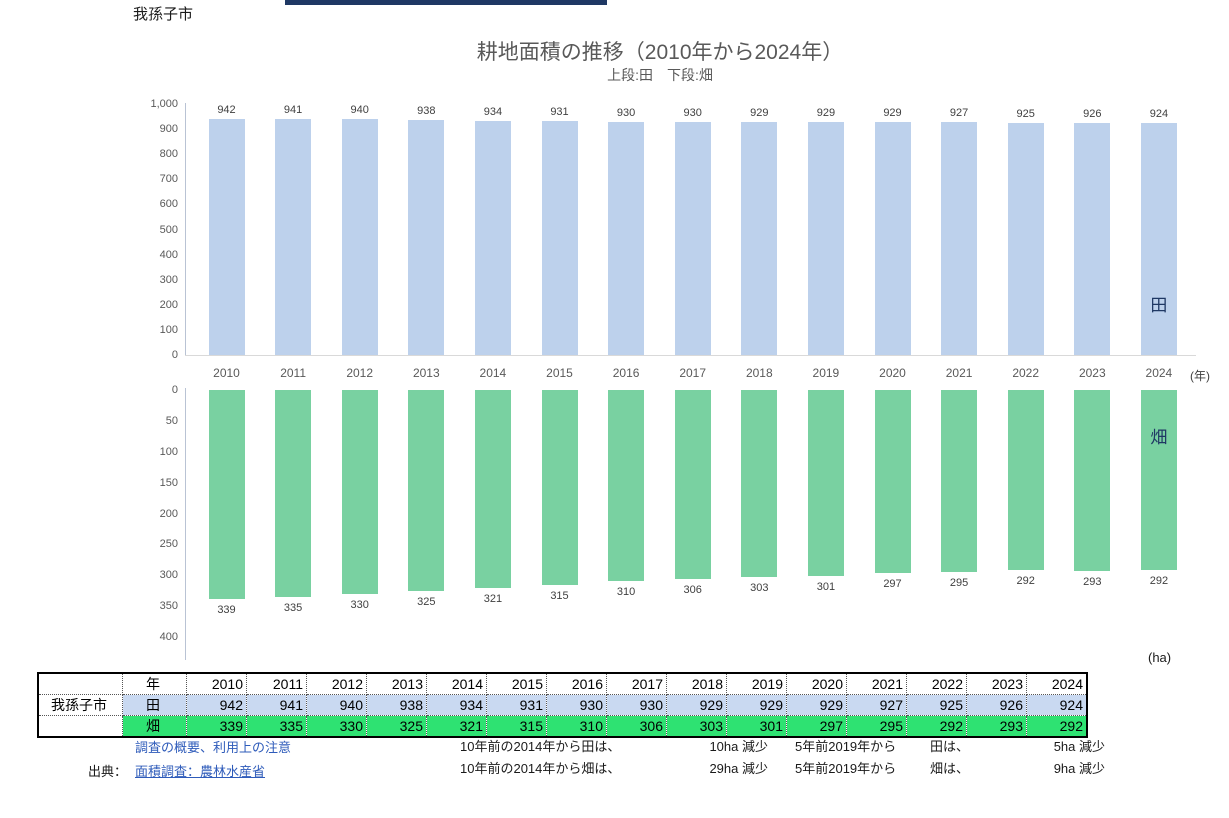 Image resolution: width=1229 pixels, height=818 pixels. What do you see at coordinates (559, 373) in the screenshot?
I see `x-axis-label: 2015` at bounding box center [559, 373].